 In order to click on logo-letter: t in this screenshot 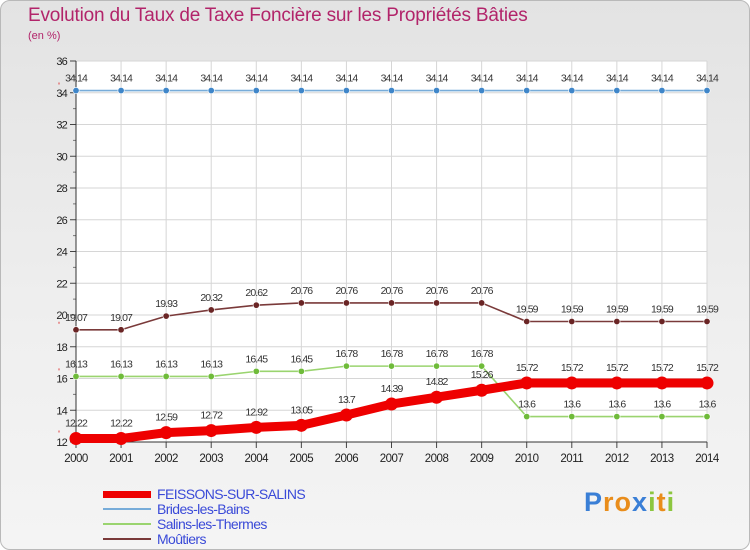, I will do `click(661, 502)`.